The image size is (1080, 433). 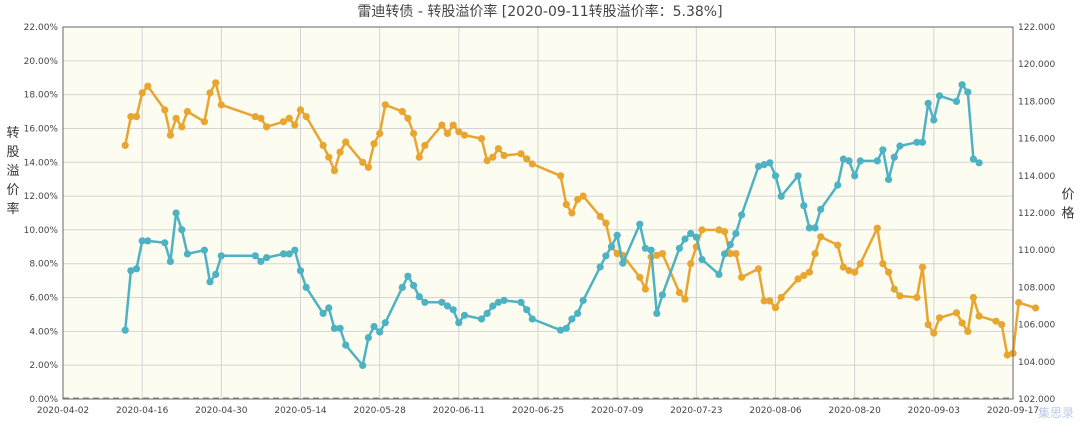 What do you see at coordinates (142, 411) in the screenshot?
I see `x-tick-label: 2020-04-16` at bounding box center [142, 411].